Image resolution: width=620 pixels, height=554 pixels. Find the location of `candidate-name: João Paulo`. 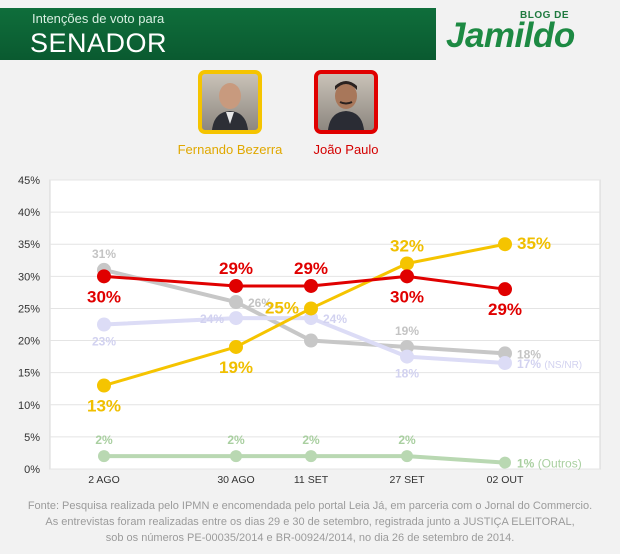

candidate-name: João Paulo is located at coordinates (346, 149).